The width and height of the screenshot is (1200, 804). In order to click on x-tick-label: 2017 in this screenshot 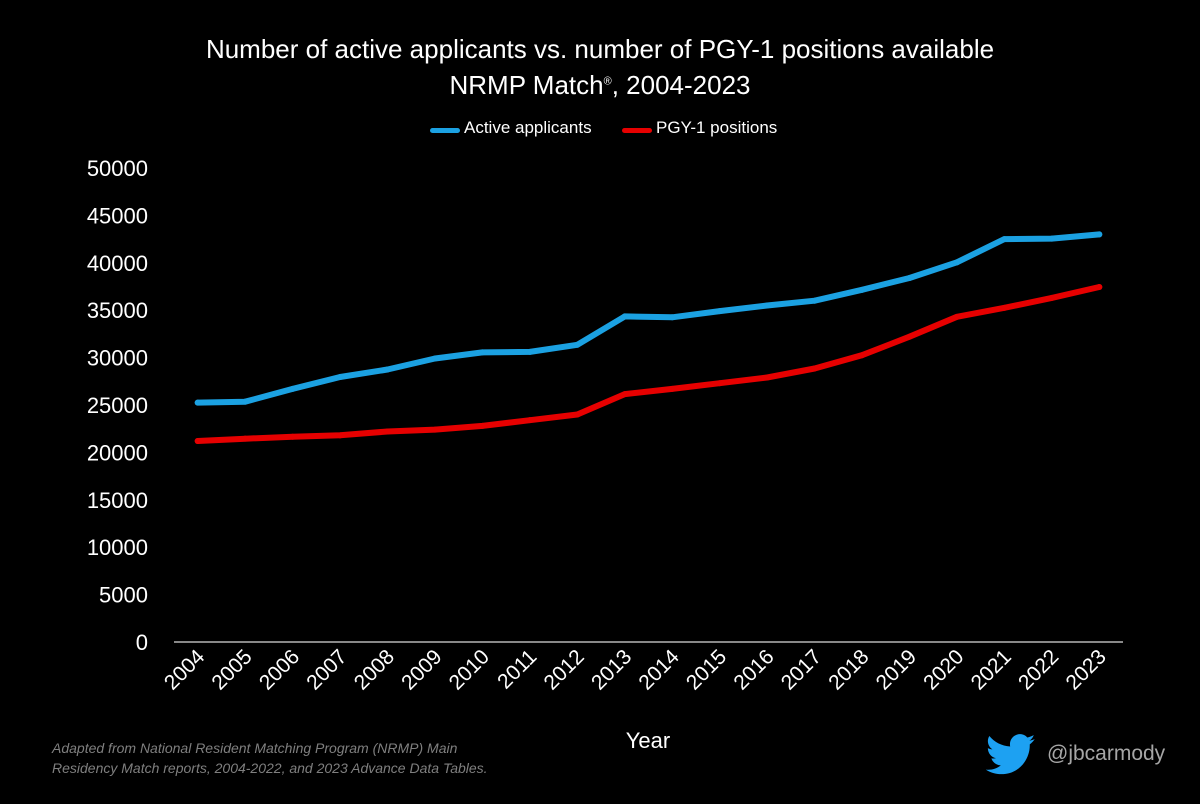, I will do `click(801, 669)`.